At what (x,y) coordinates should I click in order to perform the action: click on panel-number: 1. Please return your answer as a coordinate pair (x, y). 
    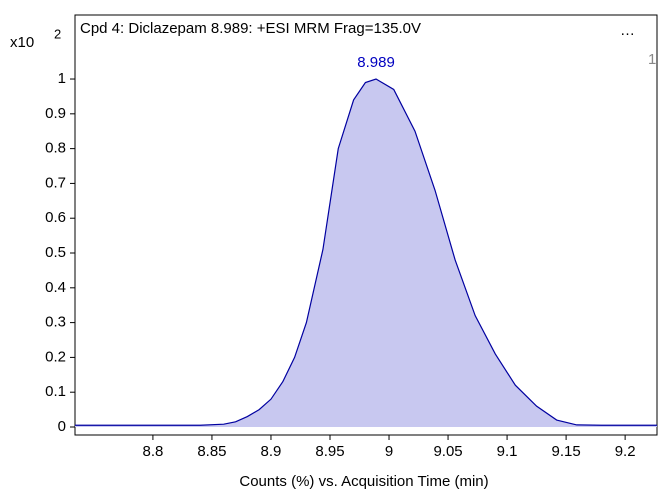
    Looking at the image, I should click on (652, 59).